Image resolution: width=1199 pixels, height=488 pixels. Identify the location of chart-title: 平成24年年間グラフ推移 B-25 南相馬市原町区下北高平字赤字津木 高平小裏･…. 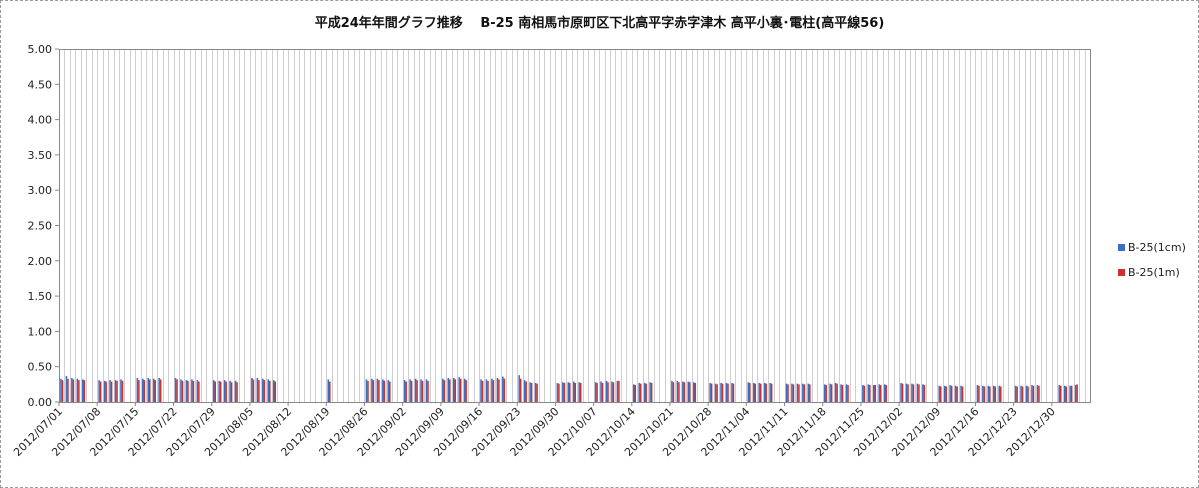
(599, 23).